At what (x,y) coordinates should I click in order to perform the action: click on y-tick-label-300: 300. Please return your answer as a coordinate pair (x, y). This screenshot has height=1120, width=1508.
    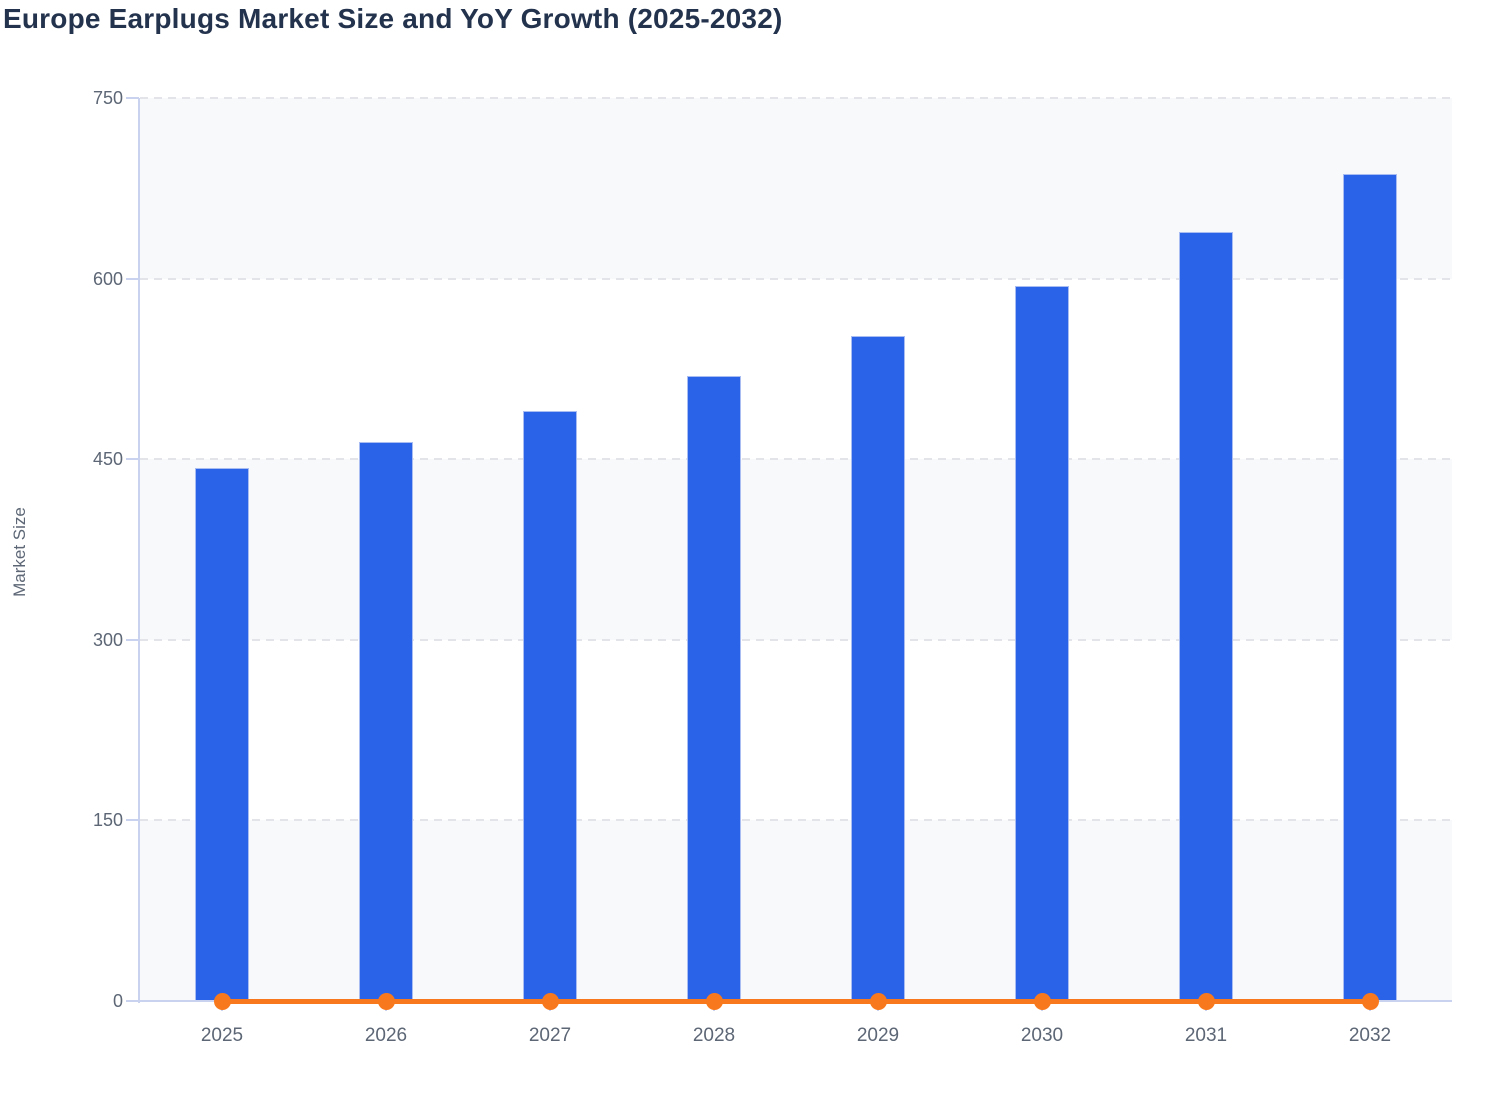
    Looking at the image, I should click on (107, 639).